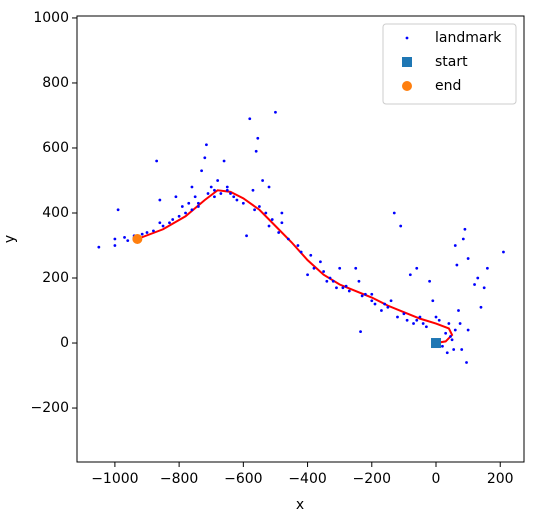  Describe the element at coordinates (114, 479) in the screenshot. I see `x-tick-label: −1000` at that location.